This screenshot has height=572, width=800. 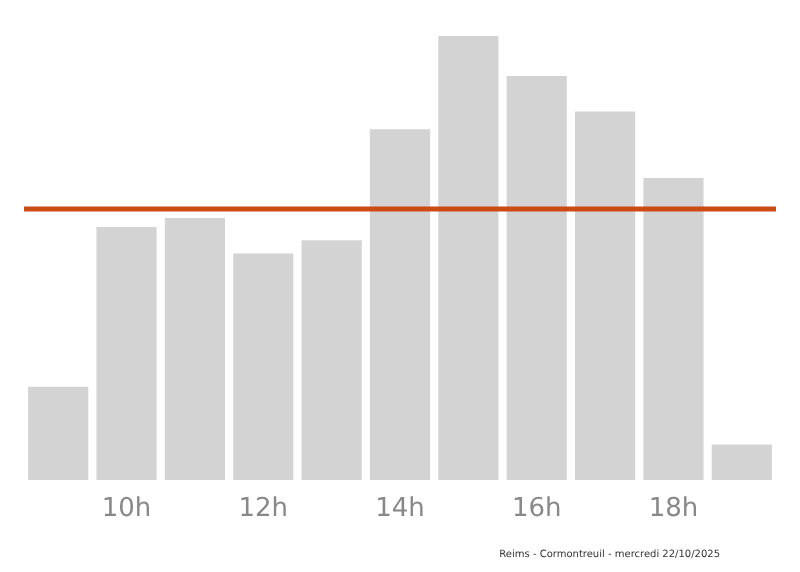 I want to click on x-tick-label: 10h, so click(x=126, y=509).